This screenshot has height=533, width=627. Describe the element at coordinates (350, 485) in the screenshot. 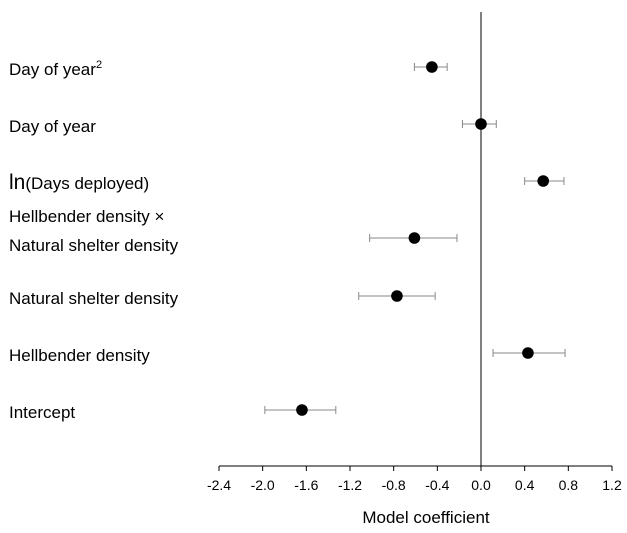

I see `x-tick-label: -1.2` at that location.